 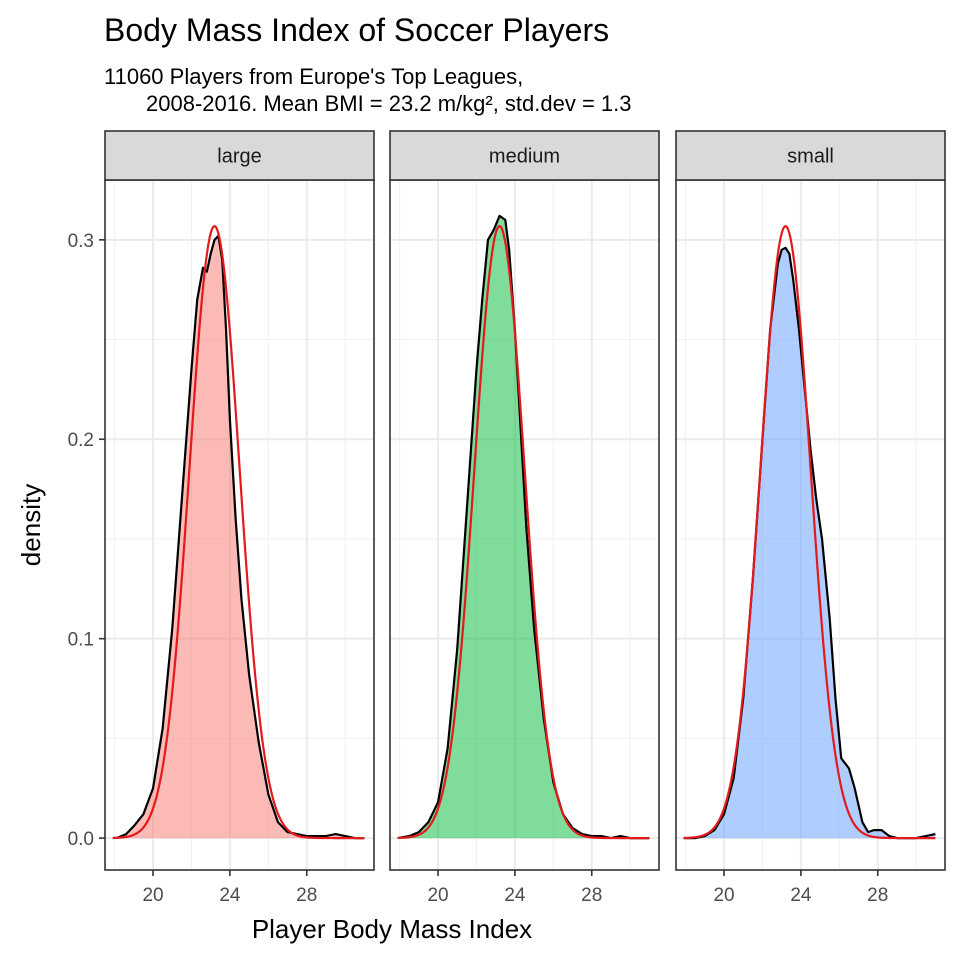 What do you see at coordinates (392, 929) in the screenshot?
I see `x-axis-label: Player Body Mass Index` at bounding box center [392, 929].